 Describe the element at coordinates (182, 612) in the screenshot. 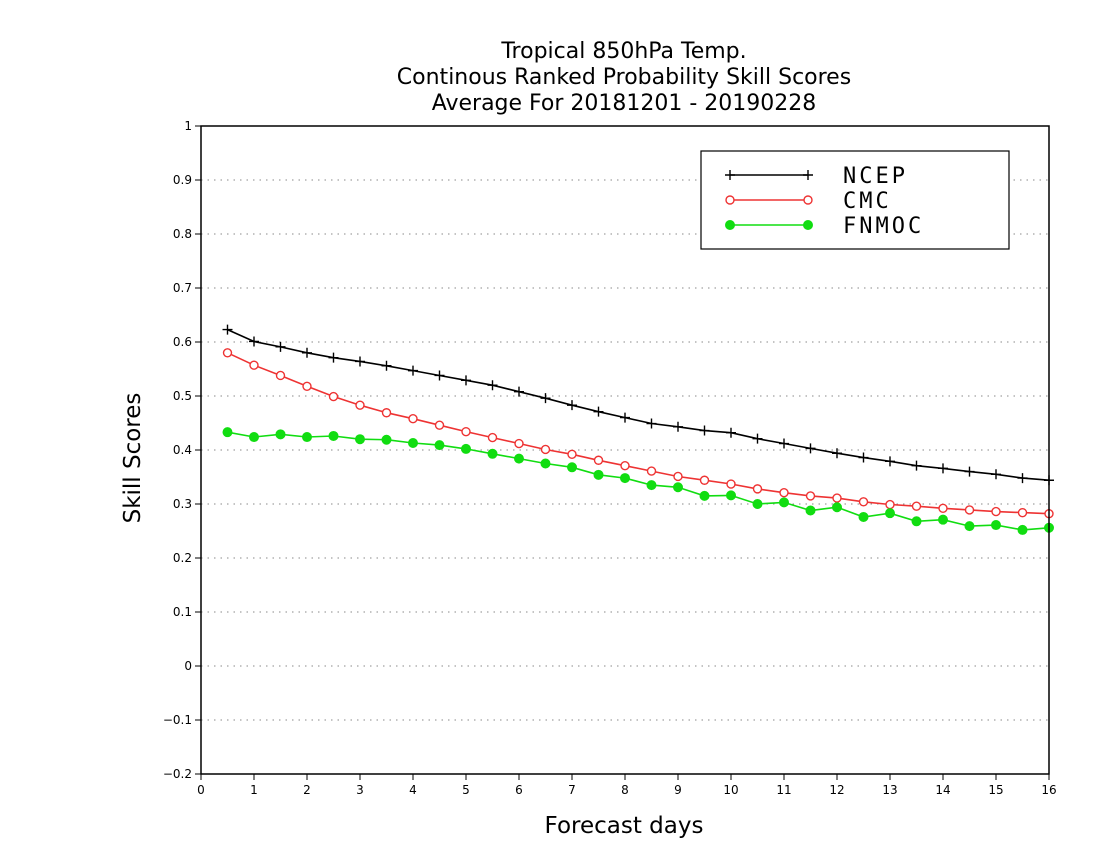

I see `y-tick-label: 0.1` at that location.